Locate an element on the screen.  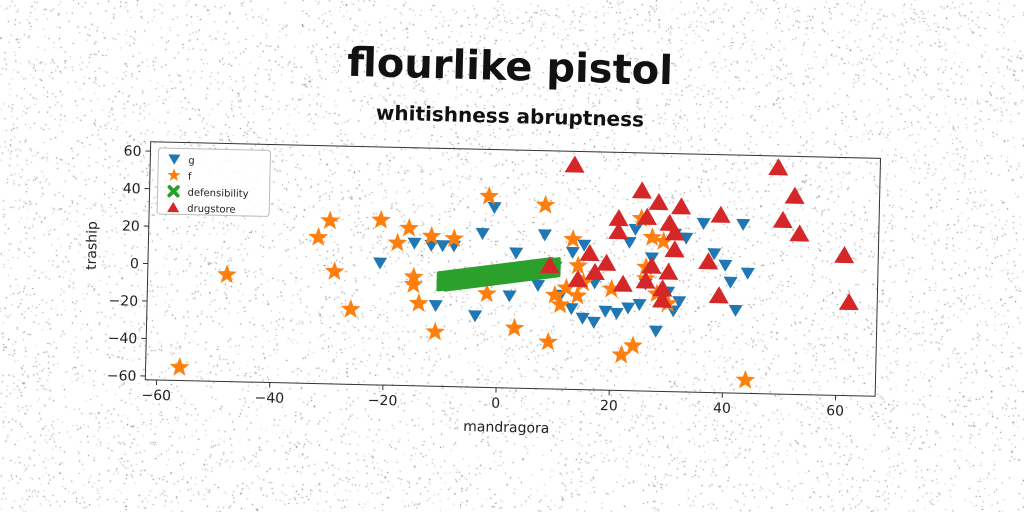
legend-label: g is located at coordinates (191, 161).